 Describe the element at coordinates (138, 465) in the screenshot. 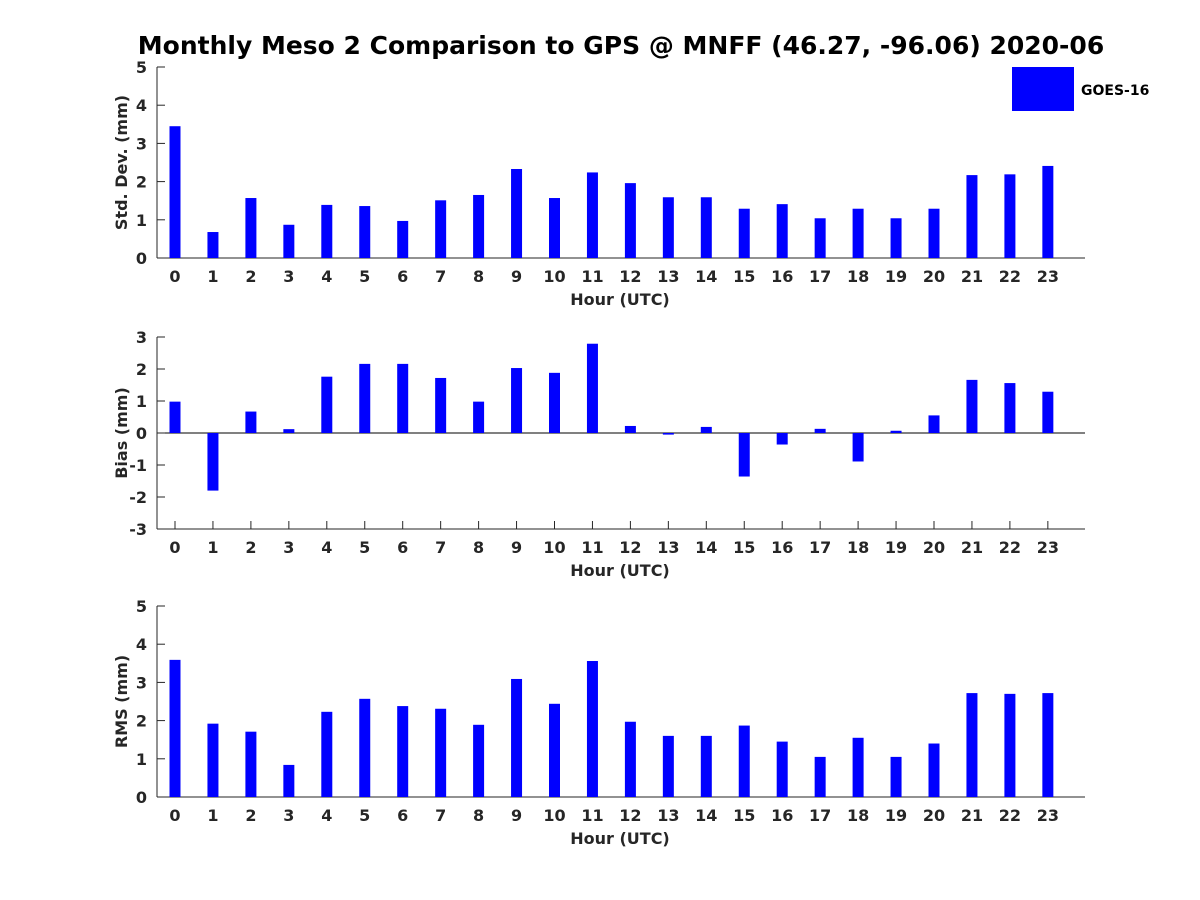

I see `y-tick-label: -1` at that location.